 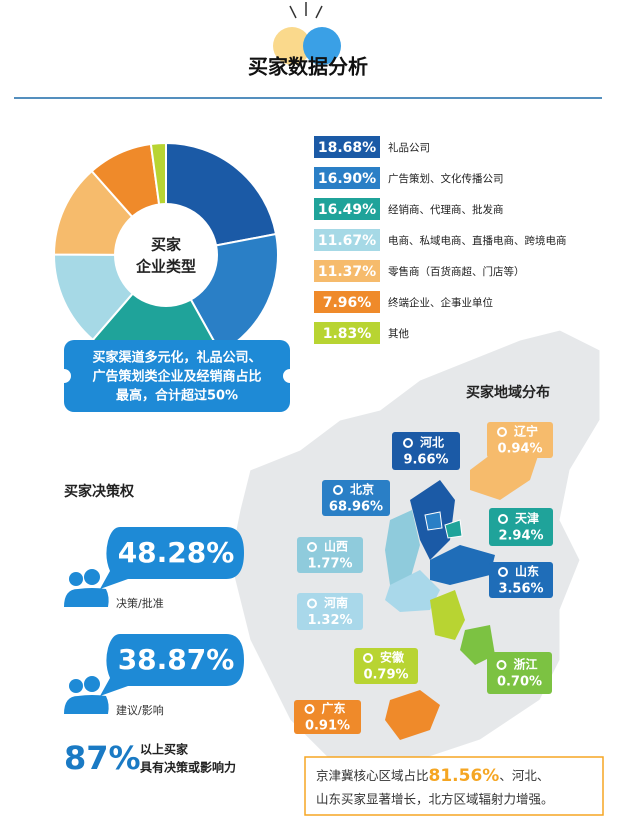 I want to click on legend-label: 经销商、代理商、批发商, so click(x=446, y=209).